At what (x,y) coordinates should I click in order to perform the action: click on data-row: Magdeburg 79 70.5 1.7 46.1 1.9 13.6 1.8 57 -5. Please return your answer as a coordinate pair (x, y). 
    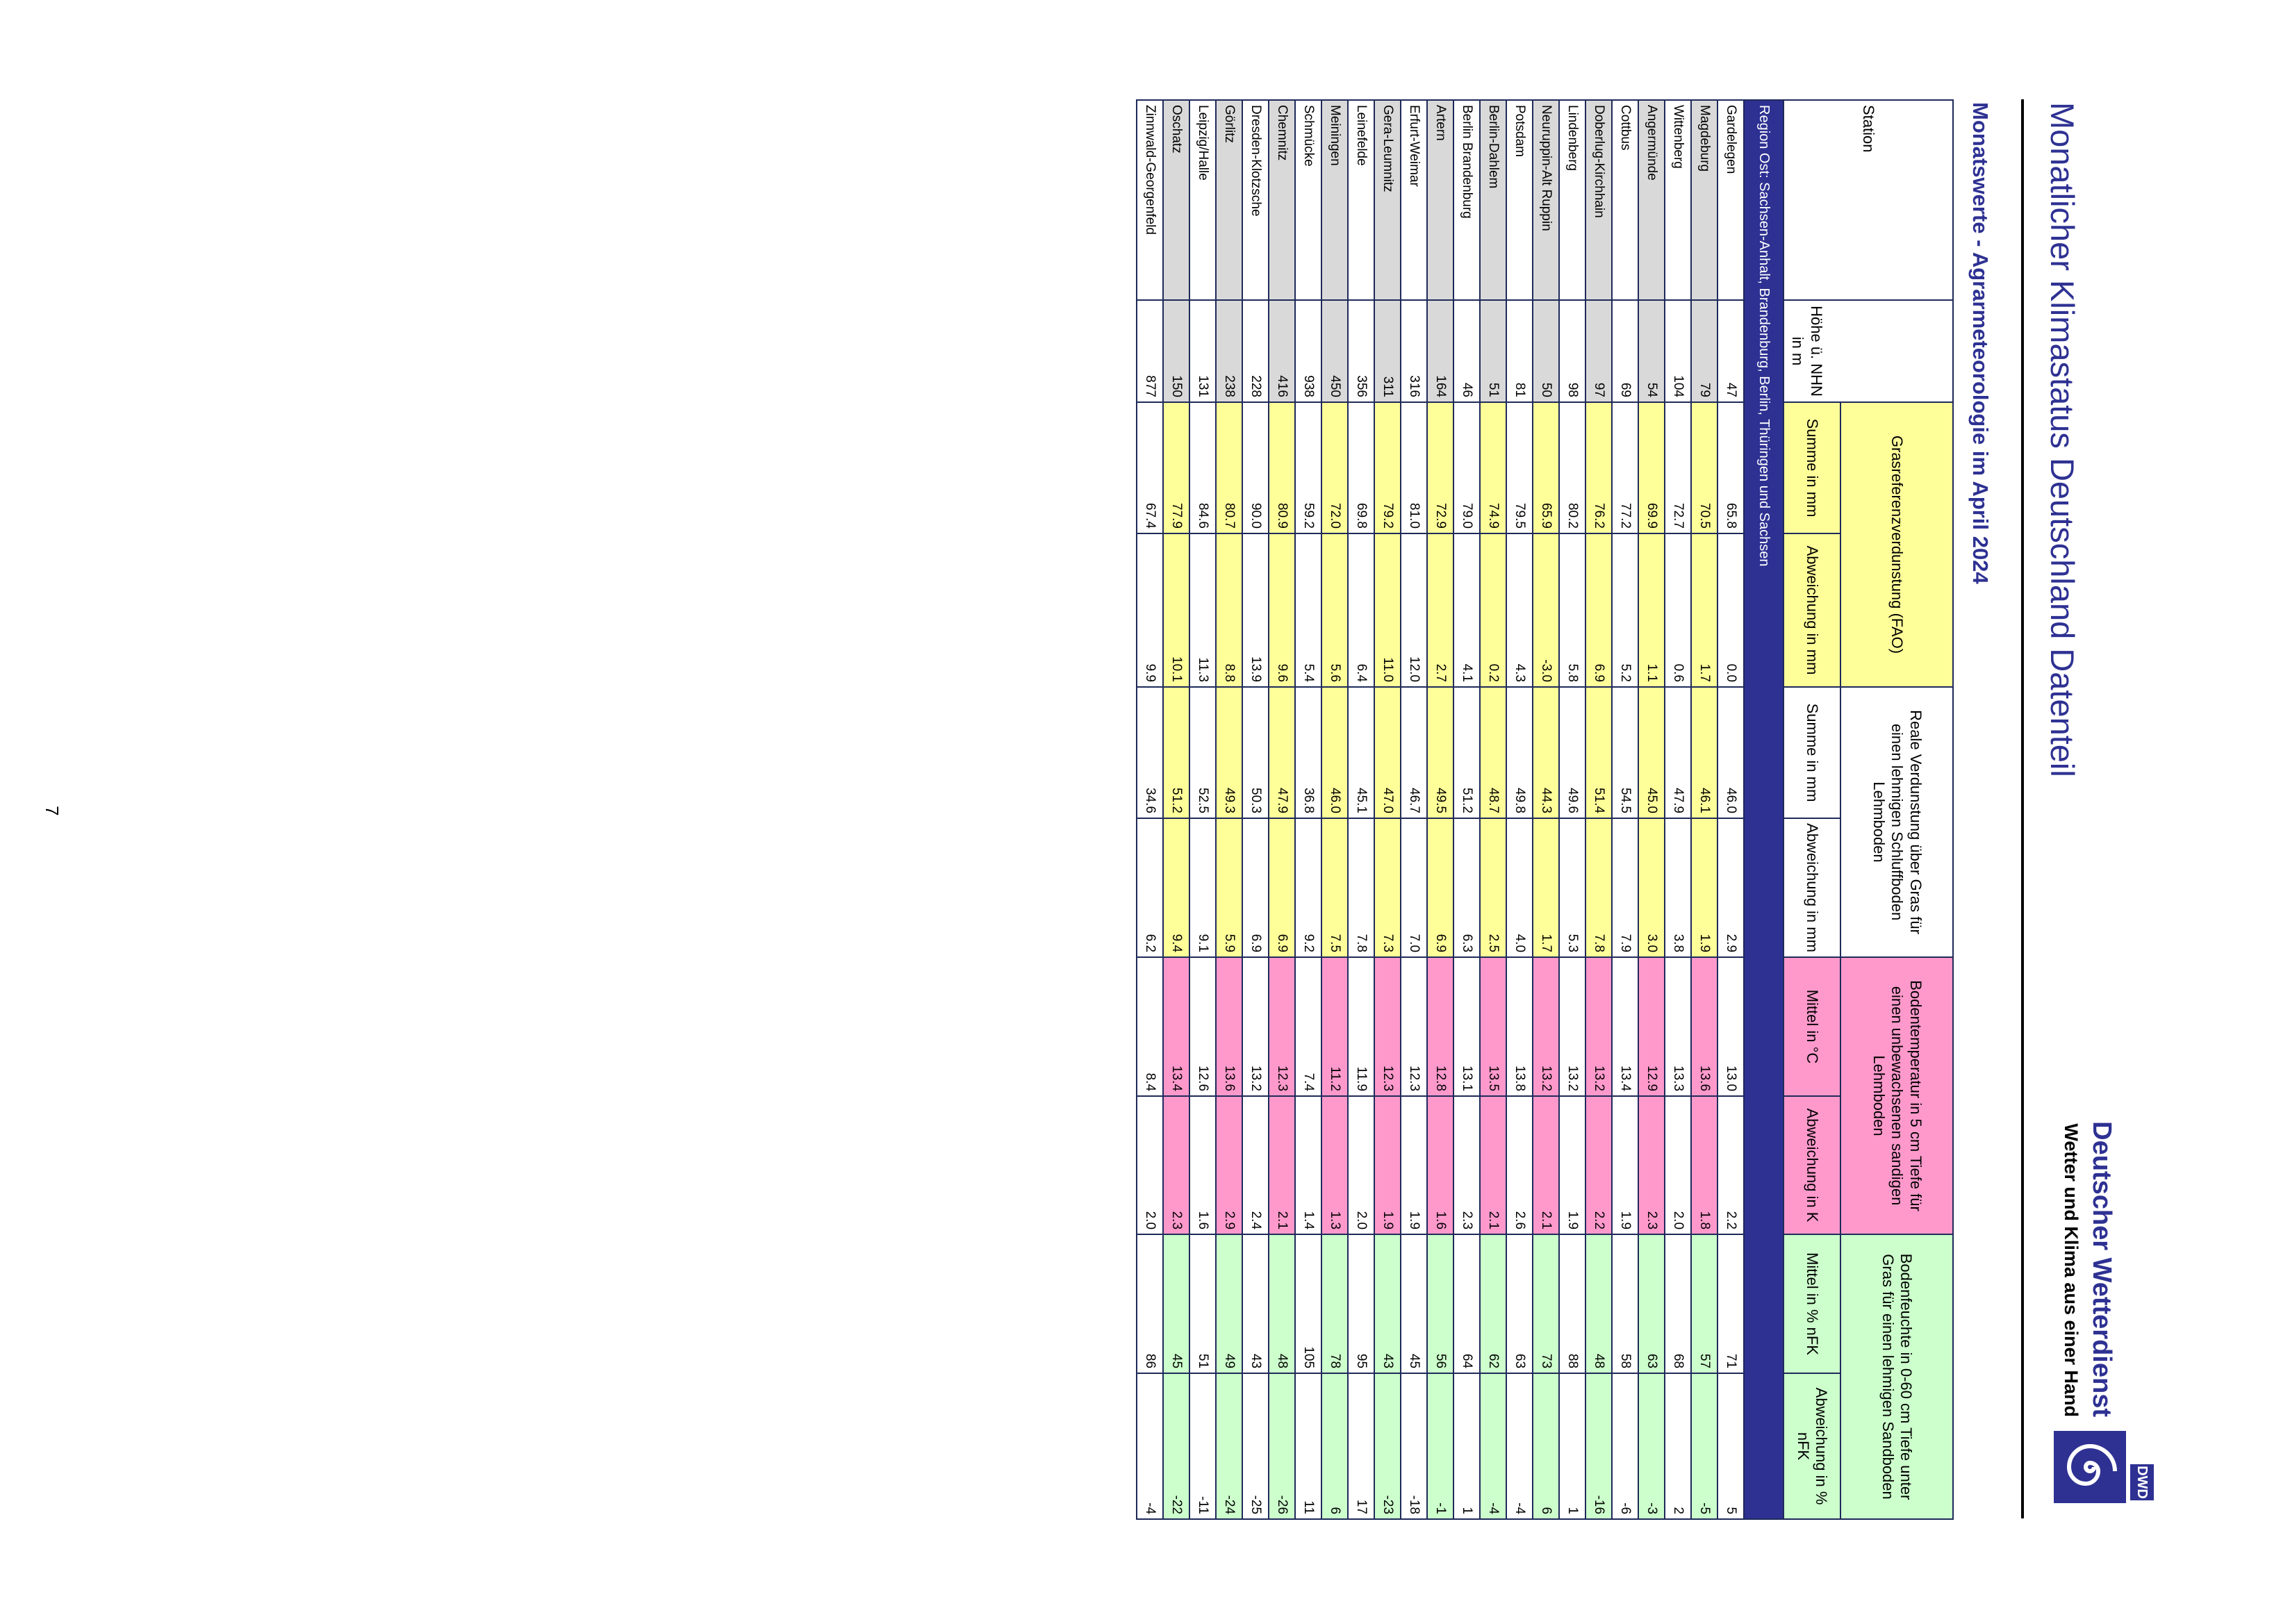
    Looking at the image, I should click on (1704, 810).